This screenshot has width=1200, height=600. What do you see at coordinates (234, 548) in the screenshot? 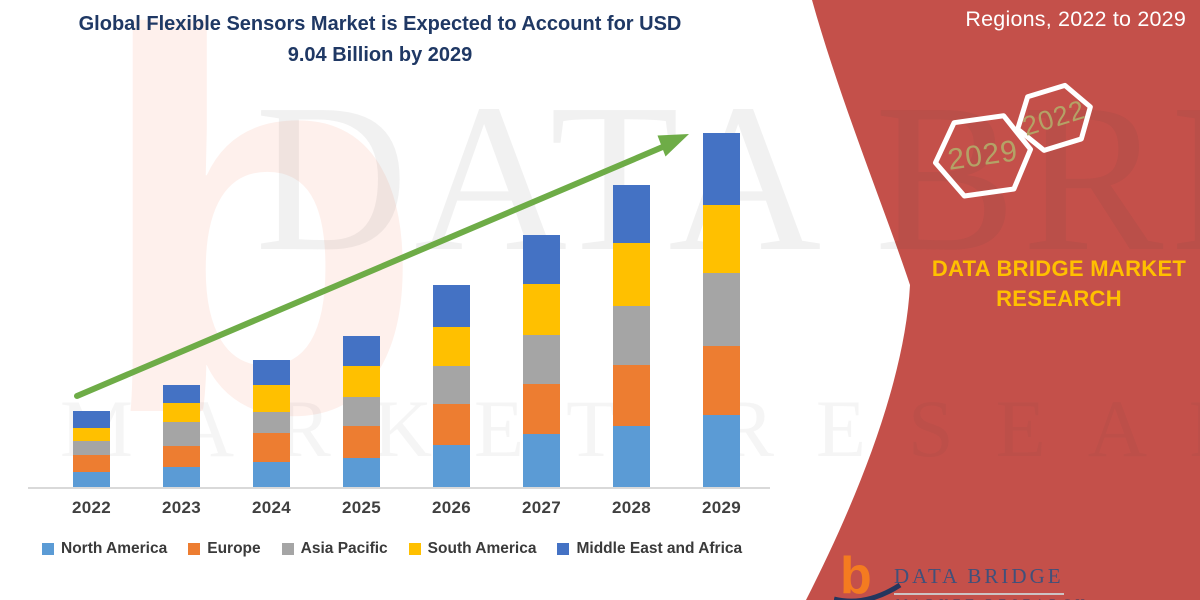
I see `legend-label: Europe` at bounding box center [234, 548].